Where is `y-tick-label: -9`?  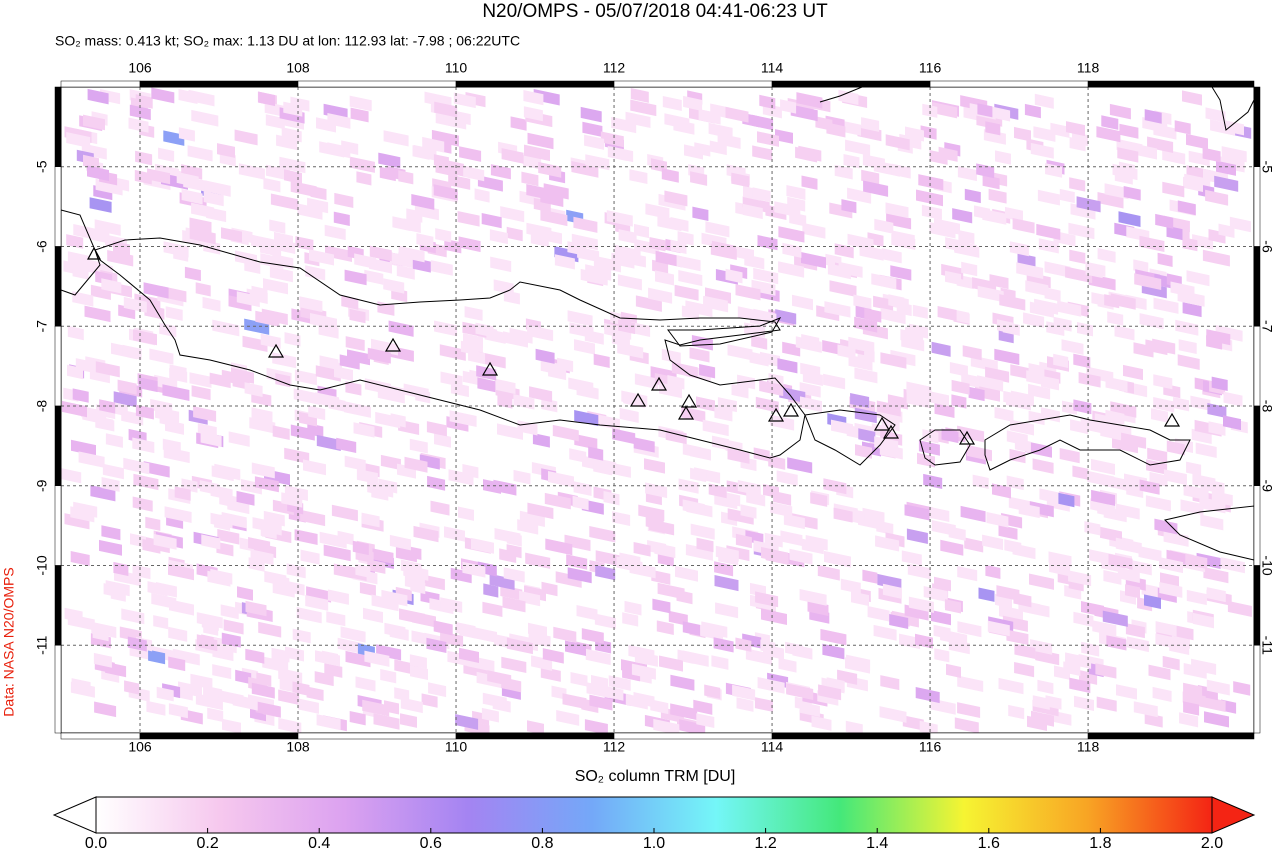 y-tick-label: -9 is located at coordinates (42, 485).